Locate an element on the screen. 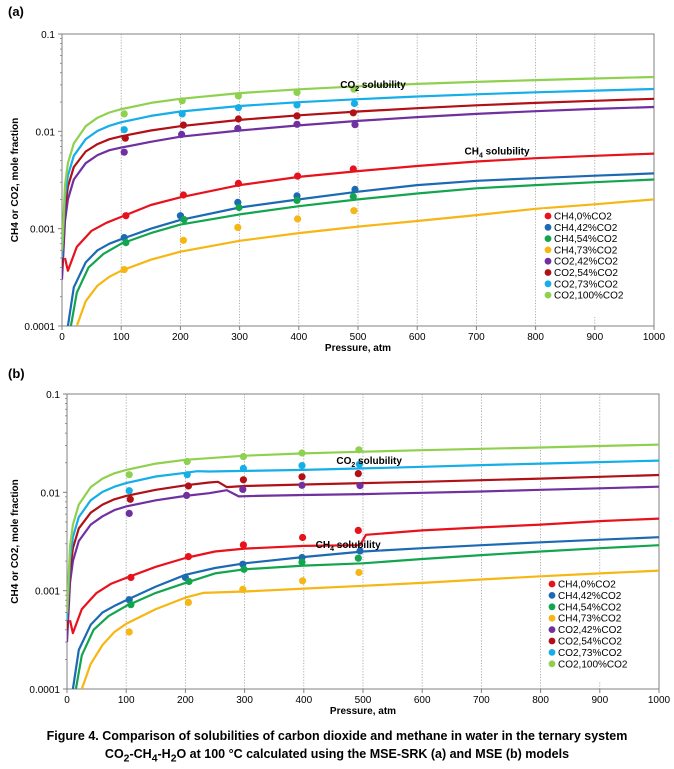  solubility-annotation: CH4 solubility is located at coordinates (348, 546).